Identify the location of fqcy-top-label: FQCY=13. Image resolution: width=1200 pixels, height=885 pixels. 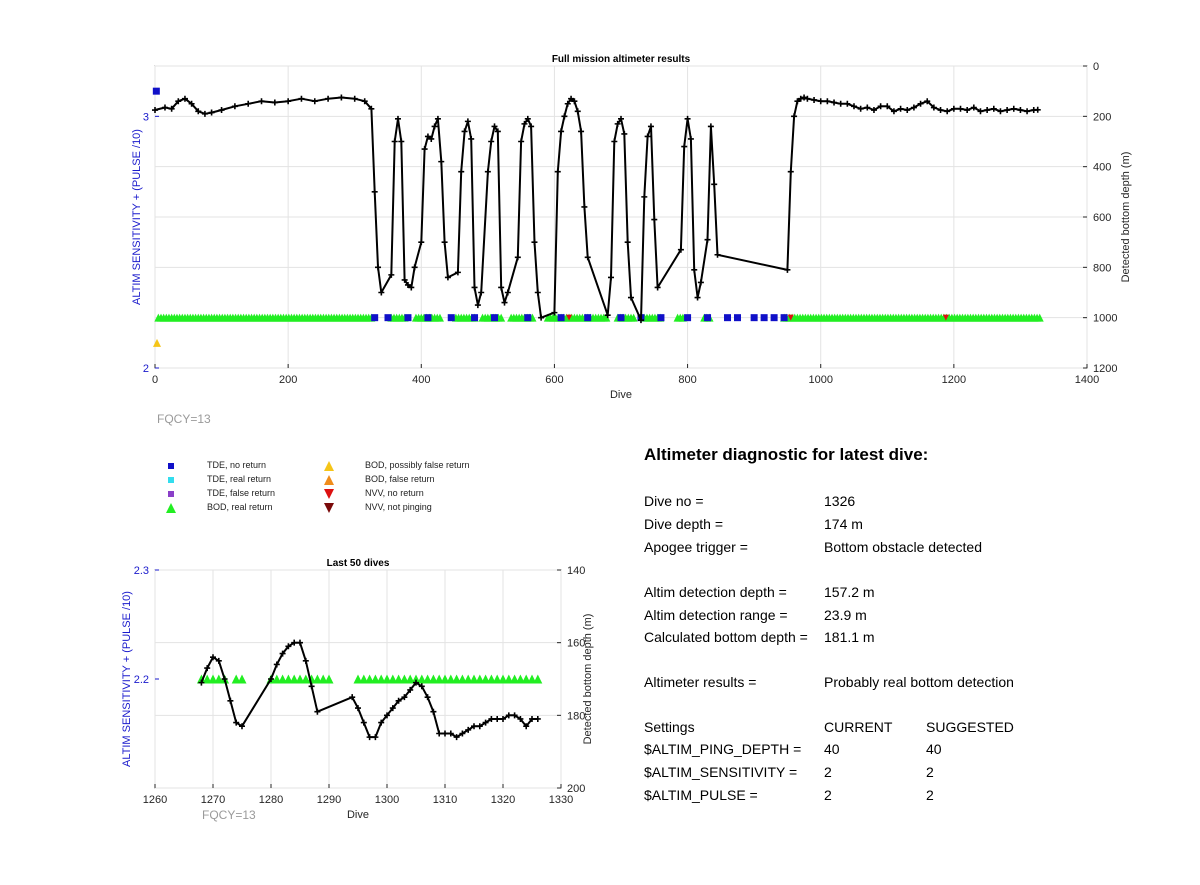
(184, 419).